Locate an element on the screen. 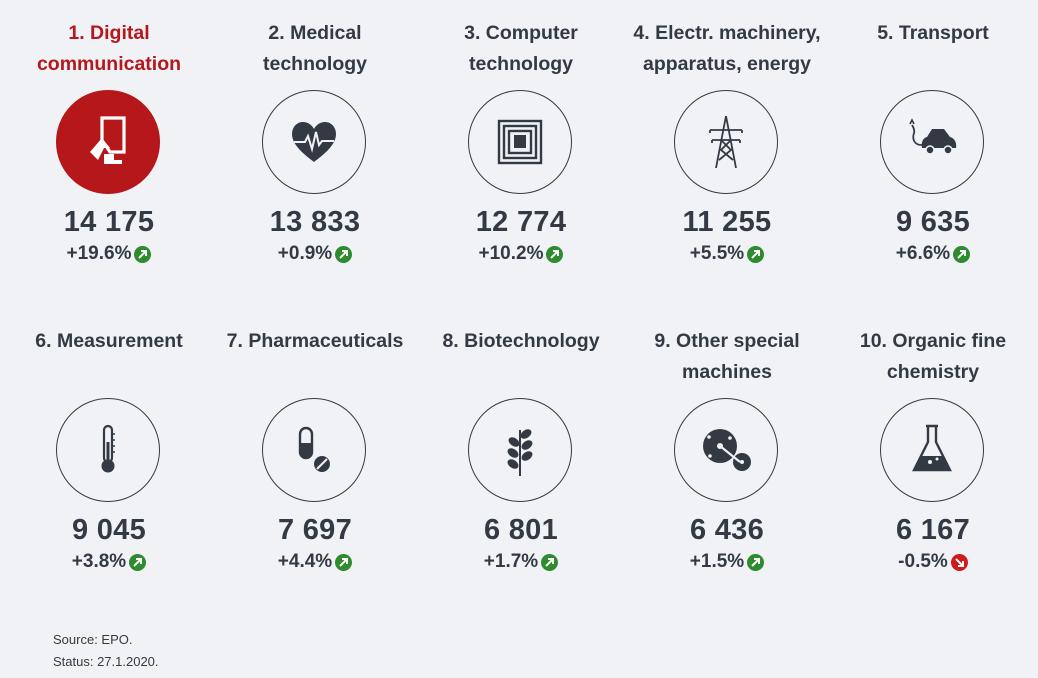 Image resolution: width=1038 pixels, height=678 pixels. hand-tablet-icon is located at coordinates (108, 142).